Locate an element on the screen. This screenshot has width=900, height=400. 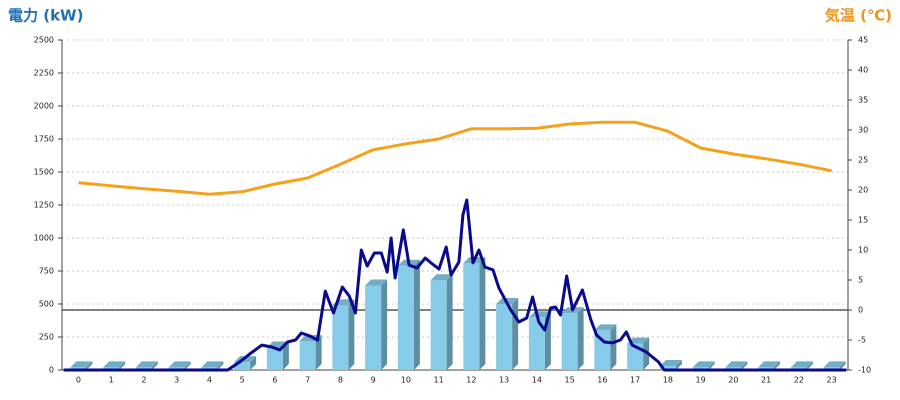
y2-tick-label: 30 is located at coordinates (863, 130).